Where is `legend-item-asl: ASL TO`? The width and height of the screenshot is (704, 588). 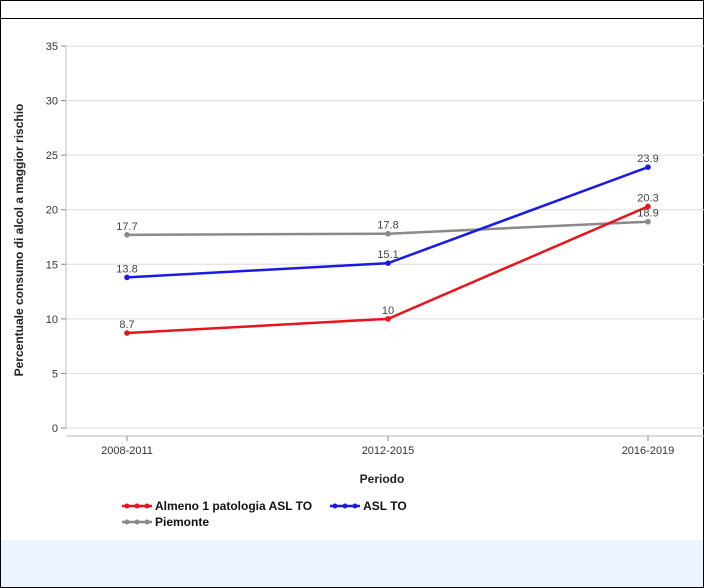
legend-item-asl: ASL TO is located at coordinates (368, 506).